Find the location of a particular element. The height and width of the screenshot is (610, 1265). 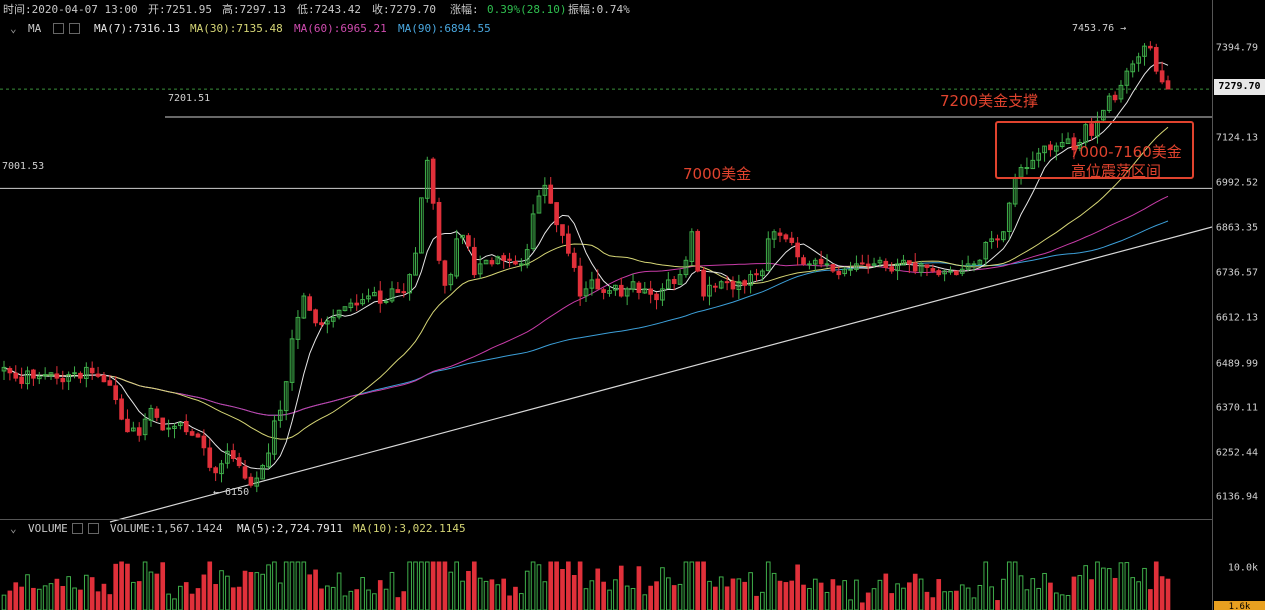

ma-title: MA is located at coordinates (35, 28).